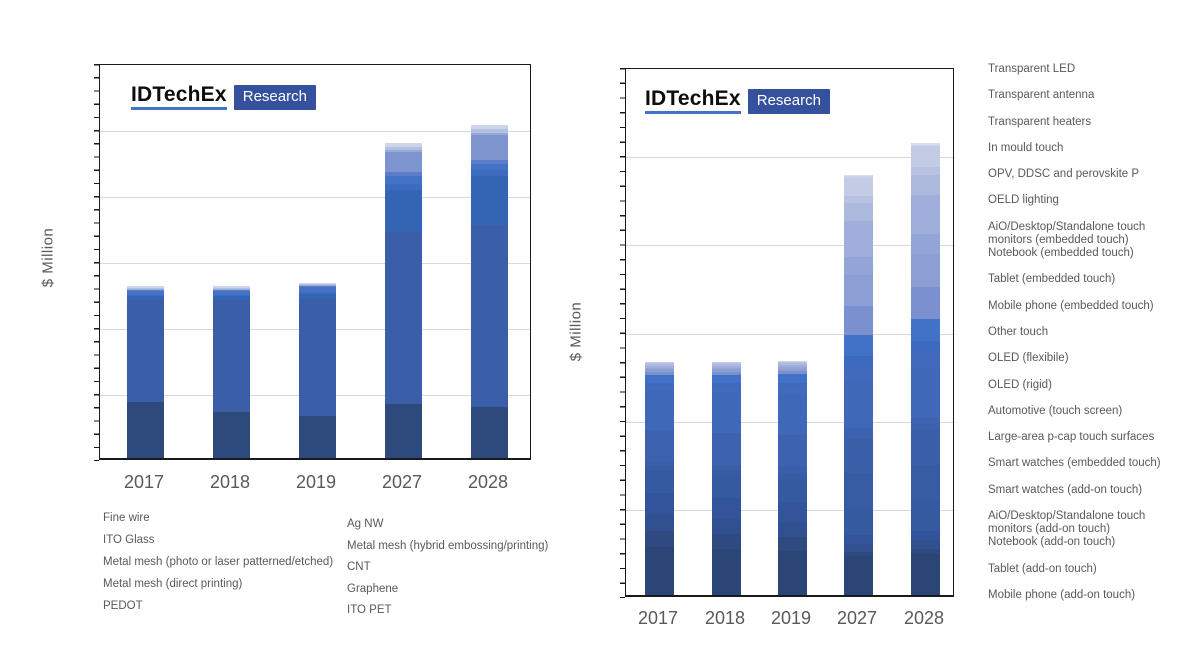  What do you see at coordinates (622, 333) in the screenshot?
I see `right-y-axis-ticks` at bounding box center [622, 333].